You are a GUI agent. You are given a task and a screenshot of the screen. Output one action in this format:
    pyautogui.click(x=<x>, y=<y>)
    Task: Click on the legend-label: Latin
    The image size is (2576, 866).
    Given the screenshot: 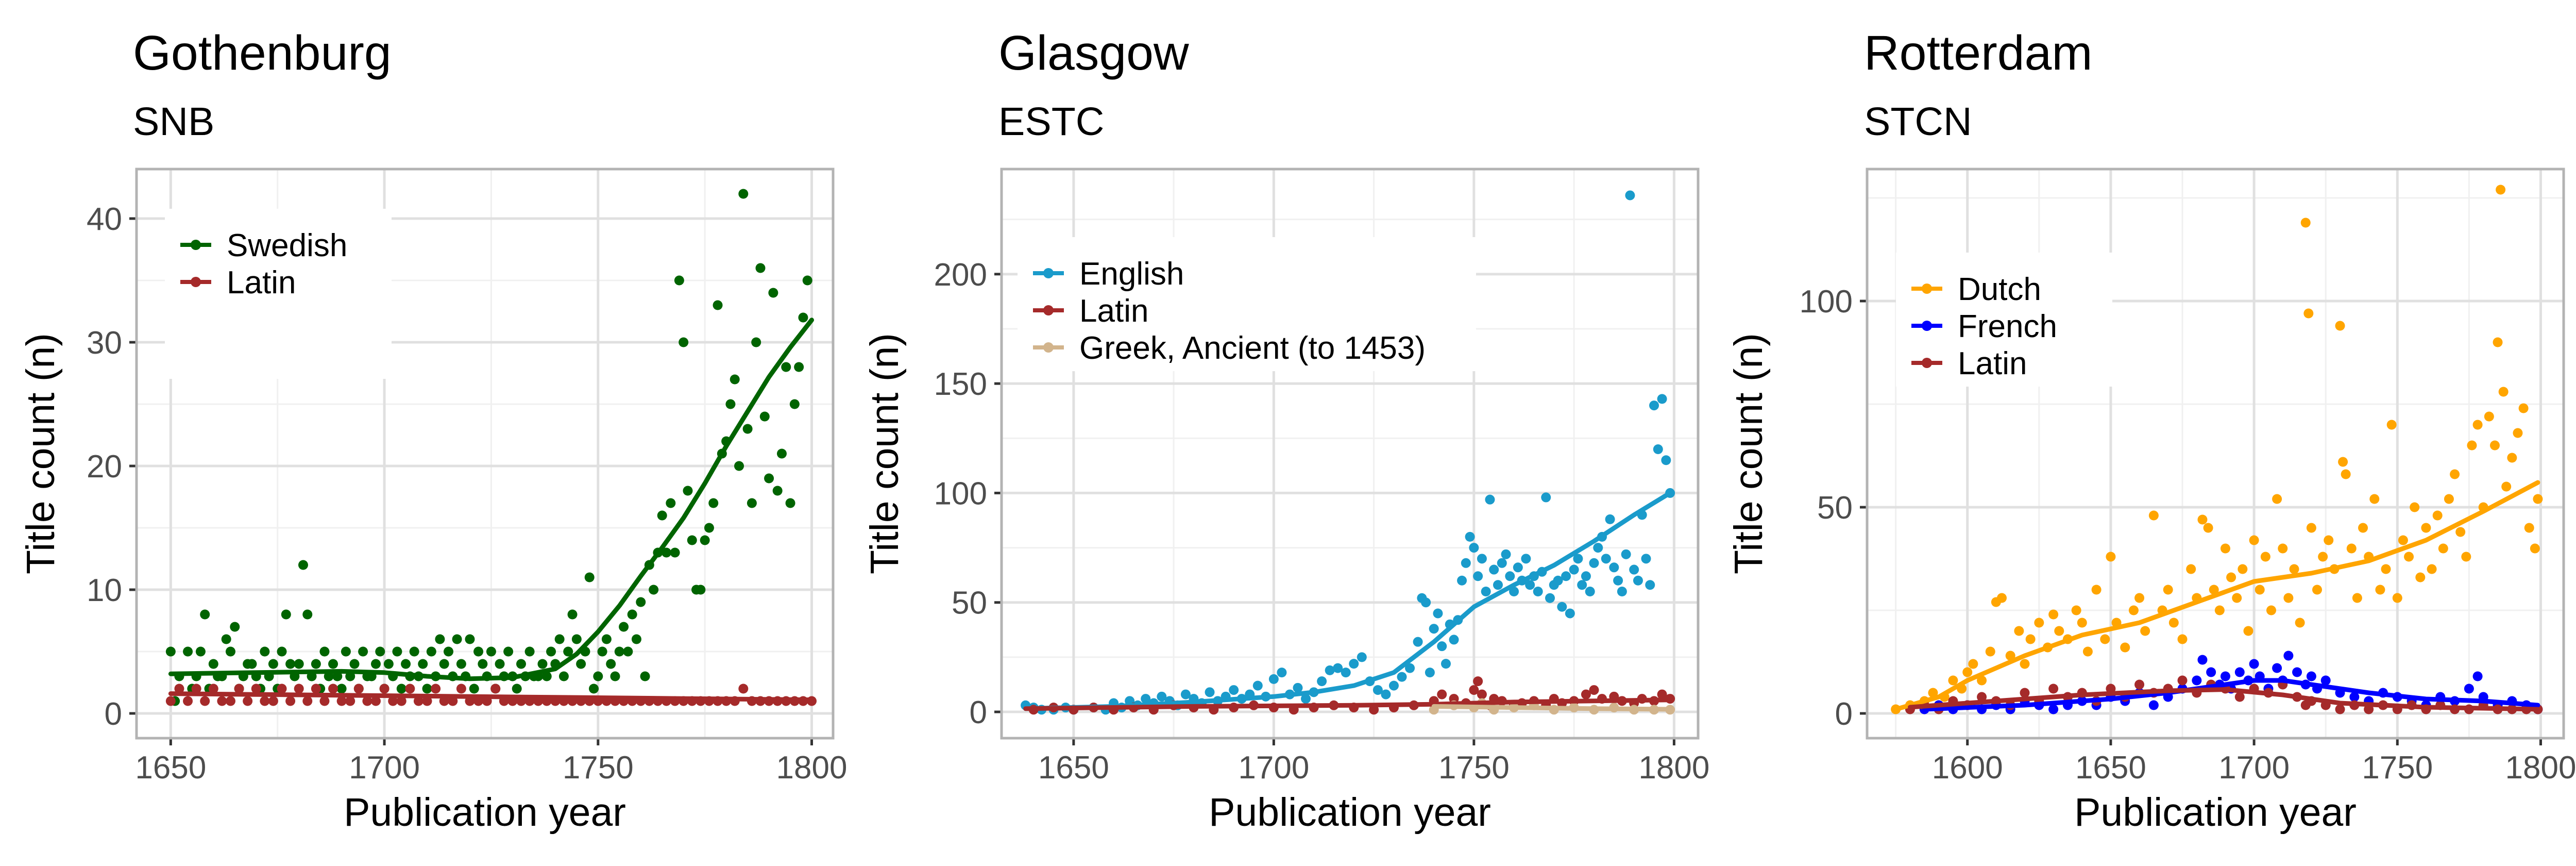 What is the action you would take?
    pyautogui.click(x=261, y=283)
    